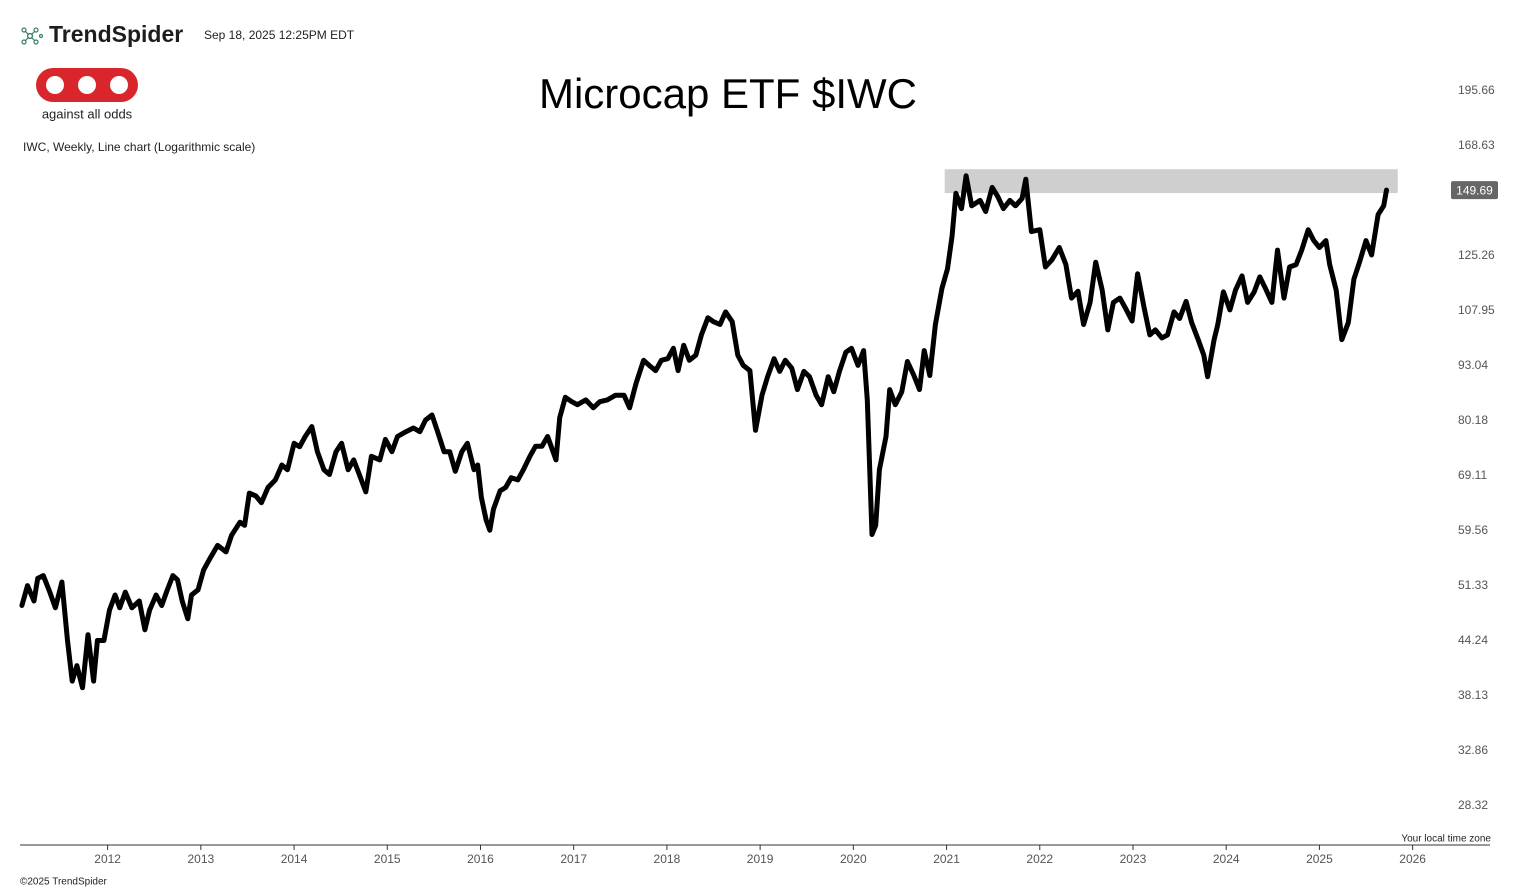 This screenshot has height=891, width=1521. I want to click on y-tick-label: 168.63, so click(1476, 145).